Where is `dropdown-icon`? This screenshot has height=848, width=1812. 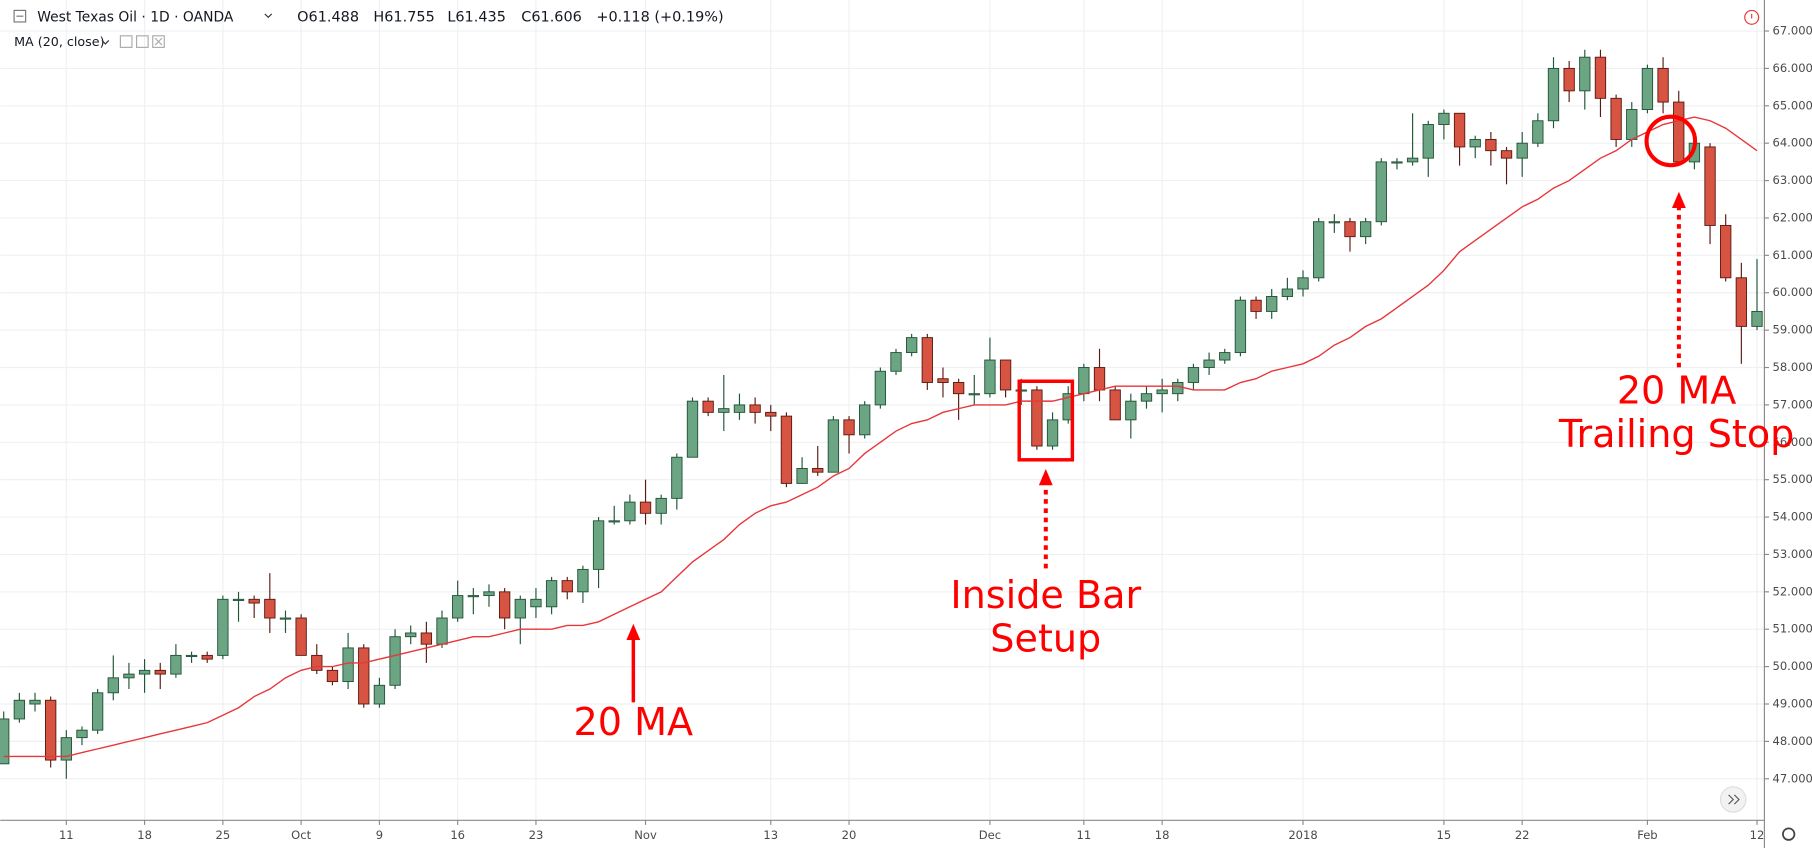
dropdown-icon is located at coordinates (268, 16).